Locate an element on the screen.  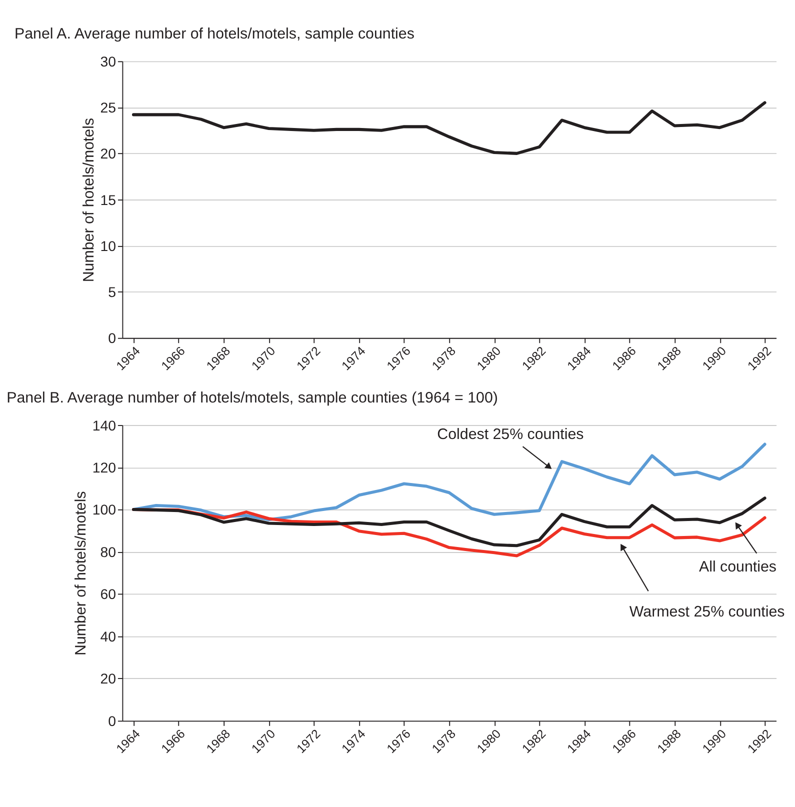
y-tick-label: 100 is located at coordinates (104, 510).